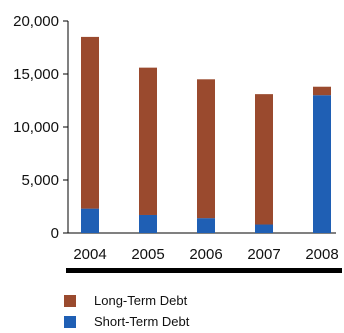  Describe the element at coordinates (148, 141) in the screenshot. I see `bar-long-term-debt-2005` at that location.